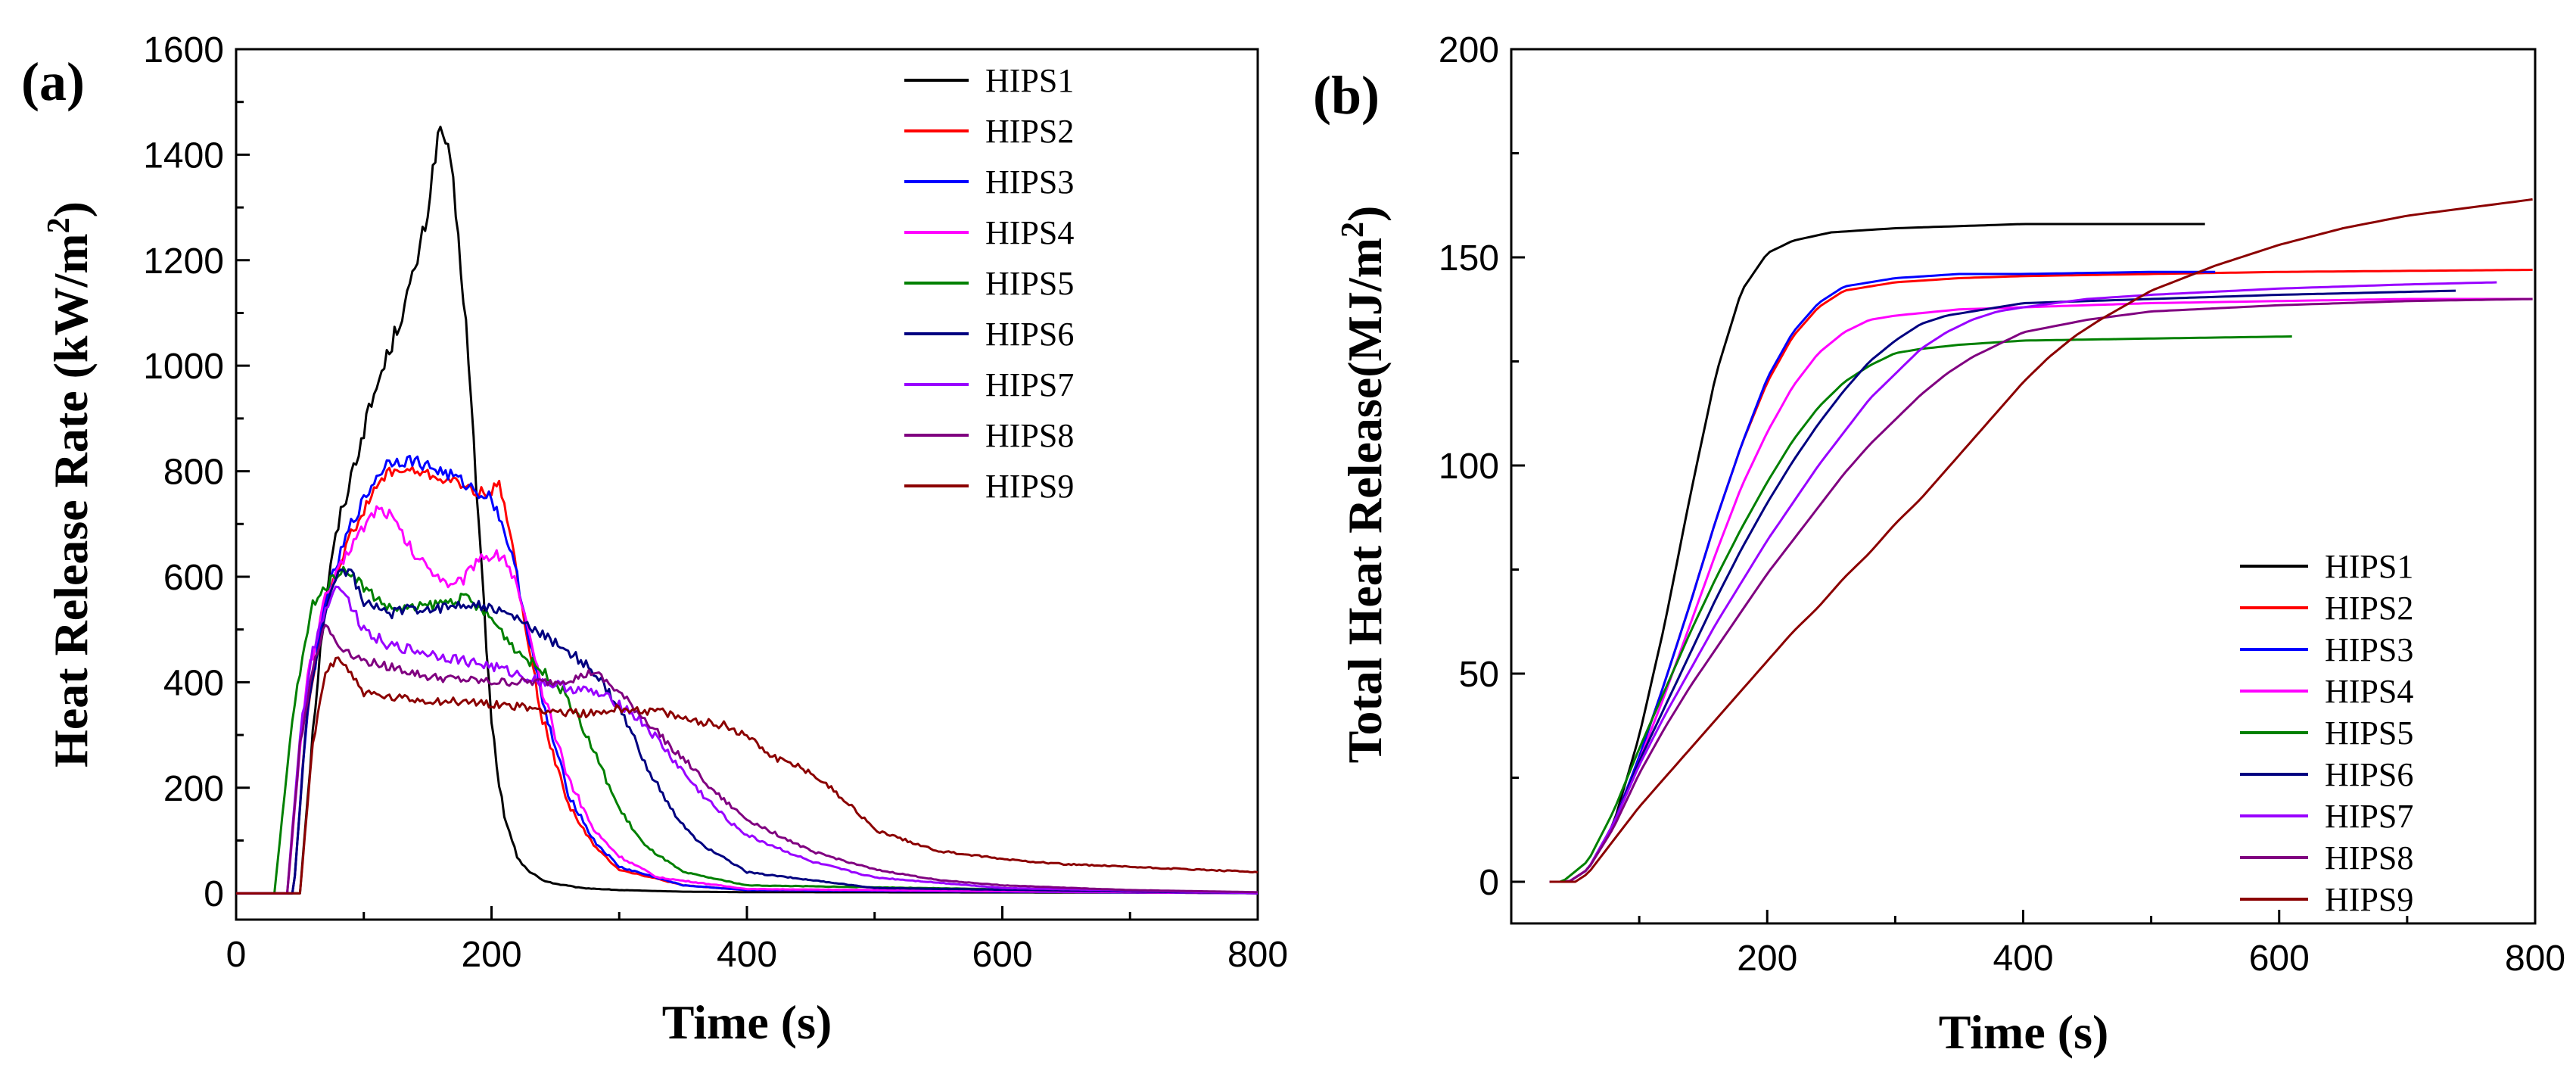  I want to click on panel-b-y-axis-title-close: ), so click(1365, 214).